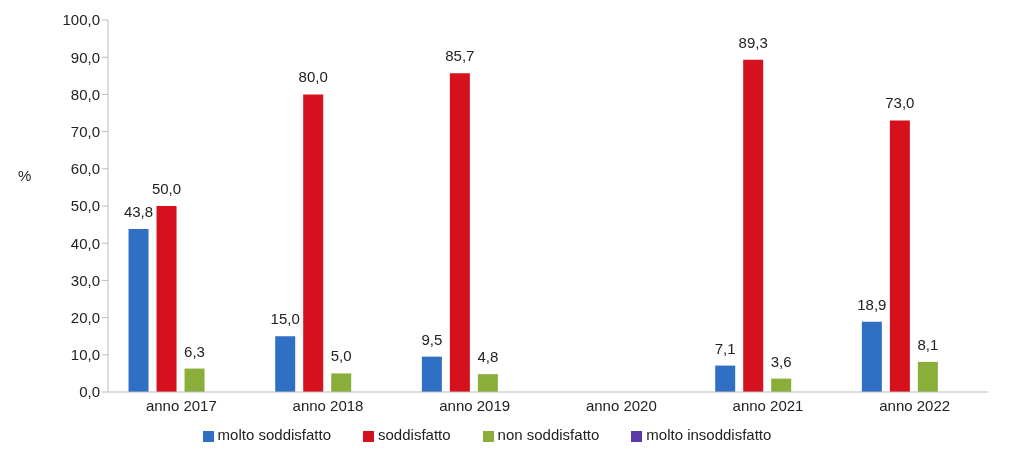  Describe the element at coordinates (138, 212) in the screenshot. I see `data-label: 43,8` at that location.